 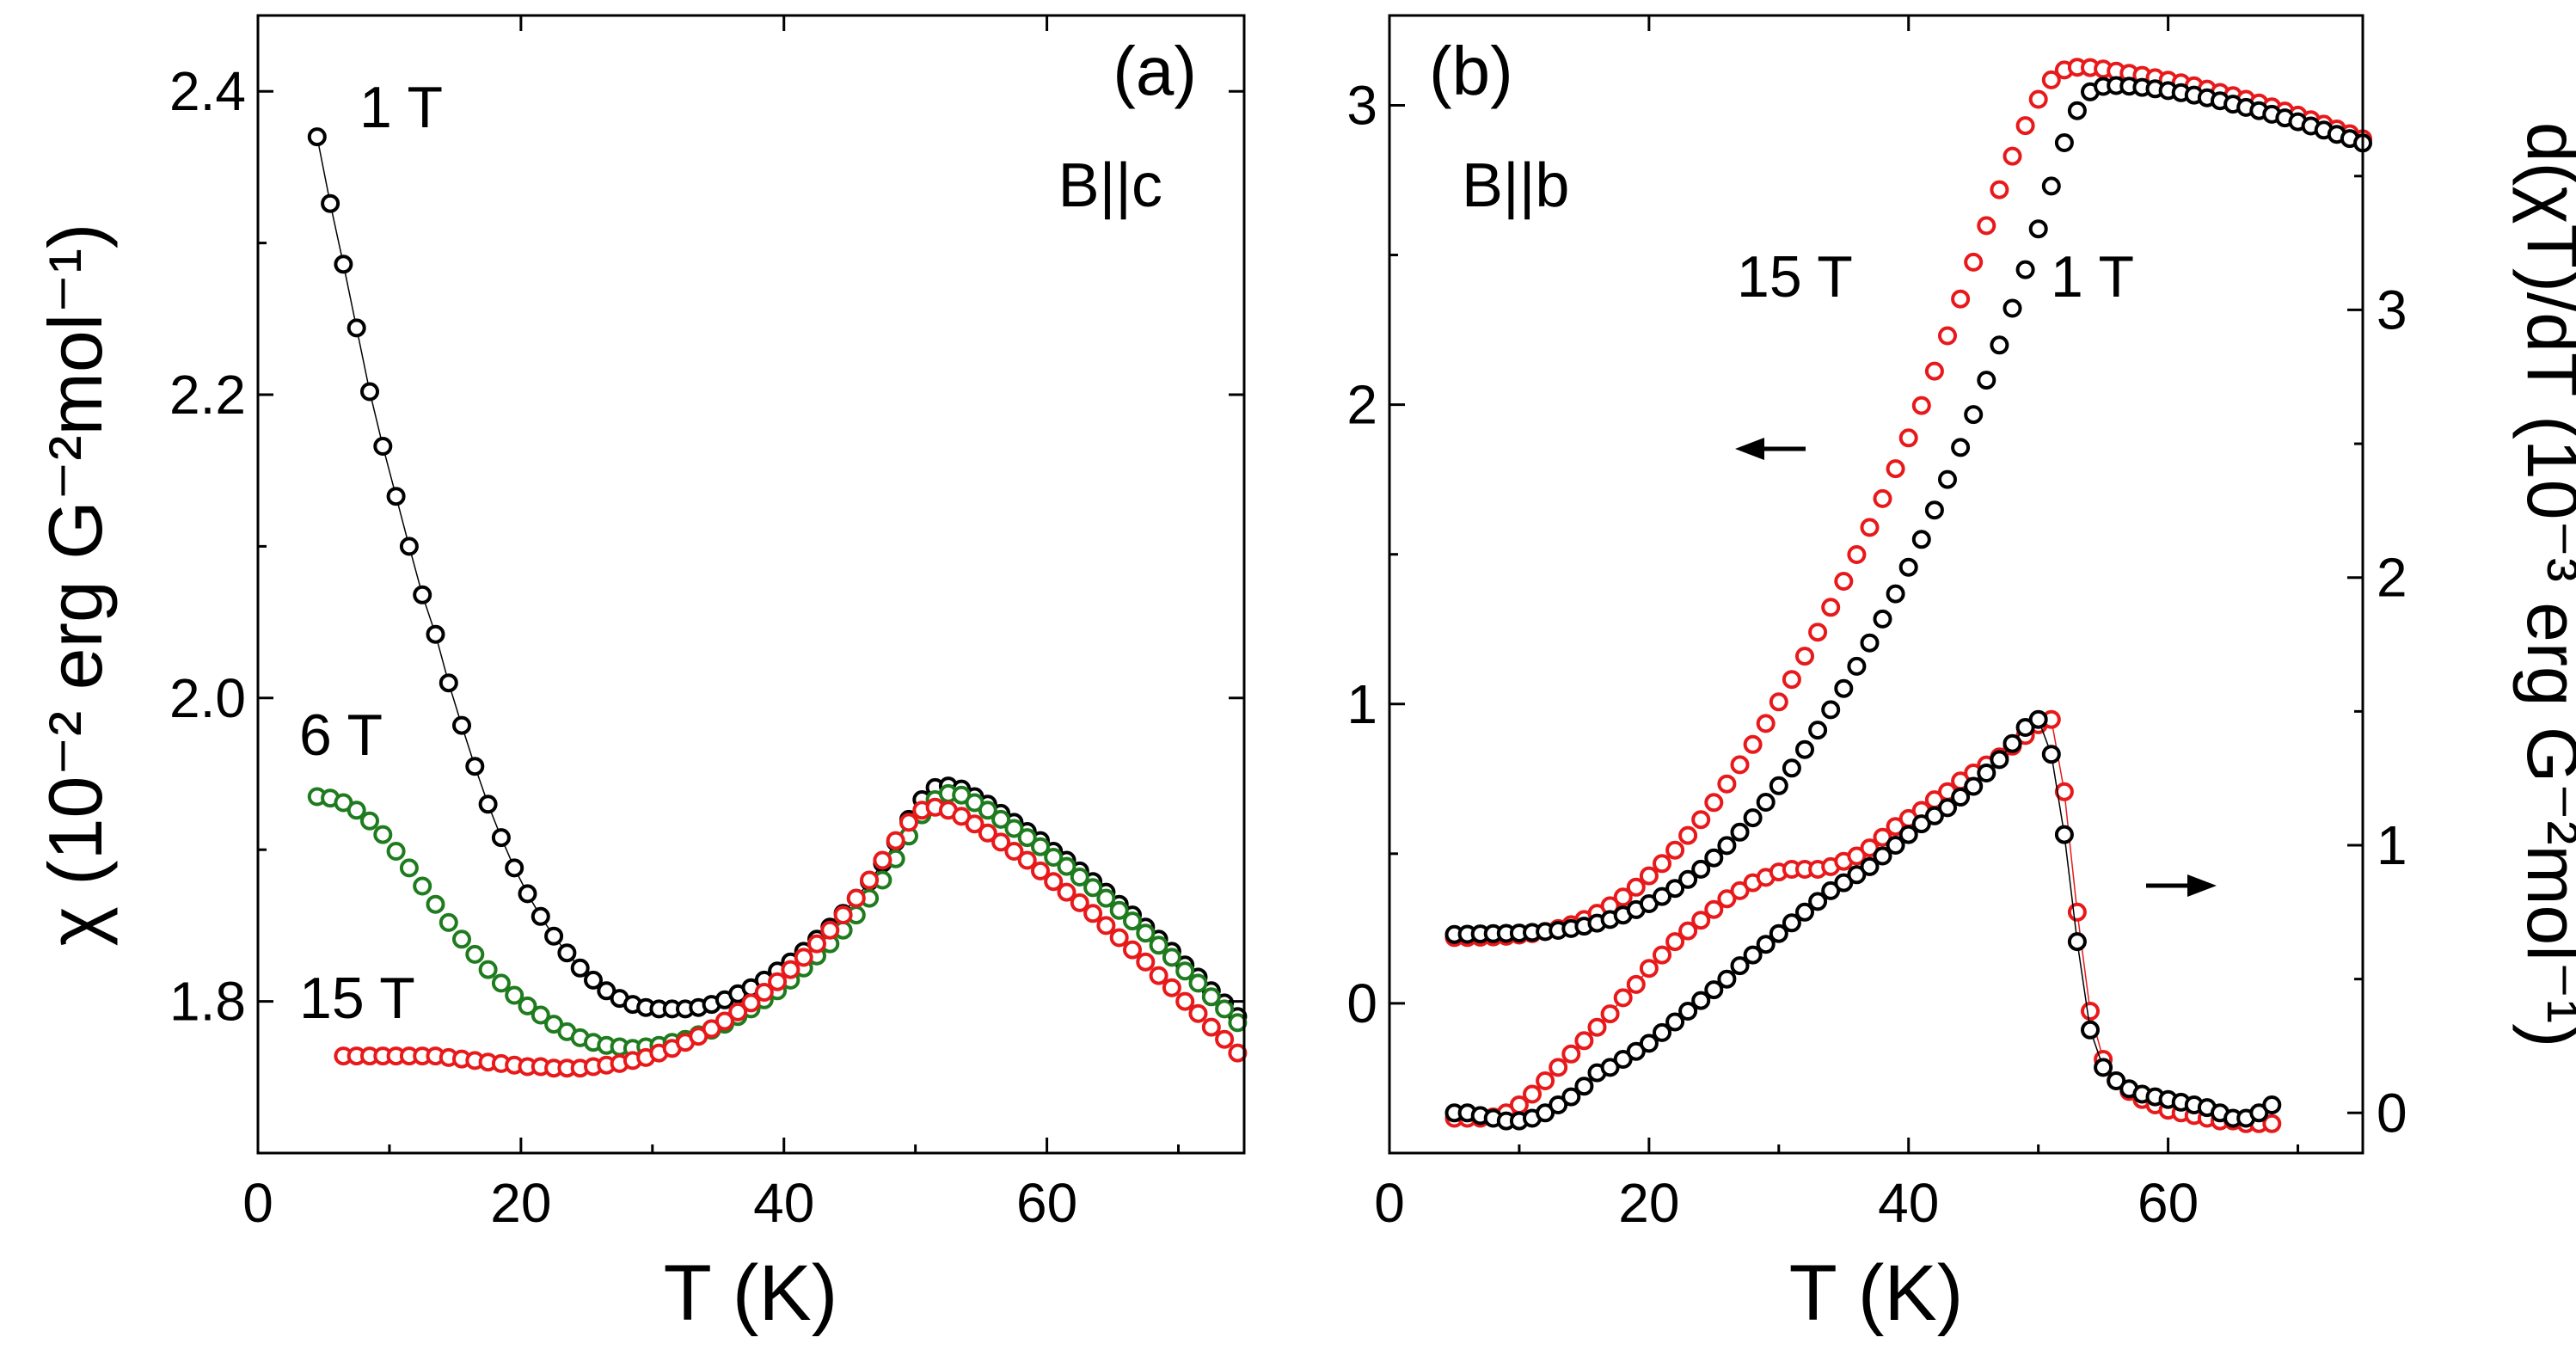 I want to click on panel-a-x-tick-label: 20, so click(x=520, y=1203).